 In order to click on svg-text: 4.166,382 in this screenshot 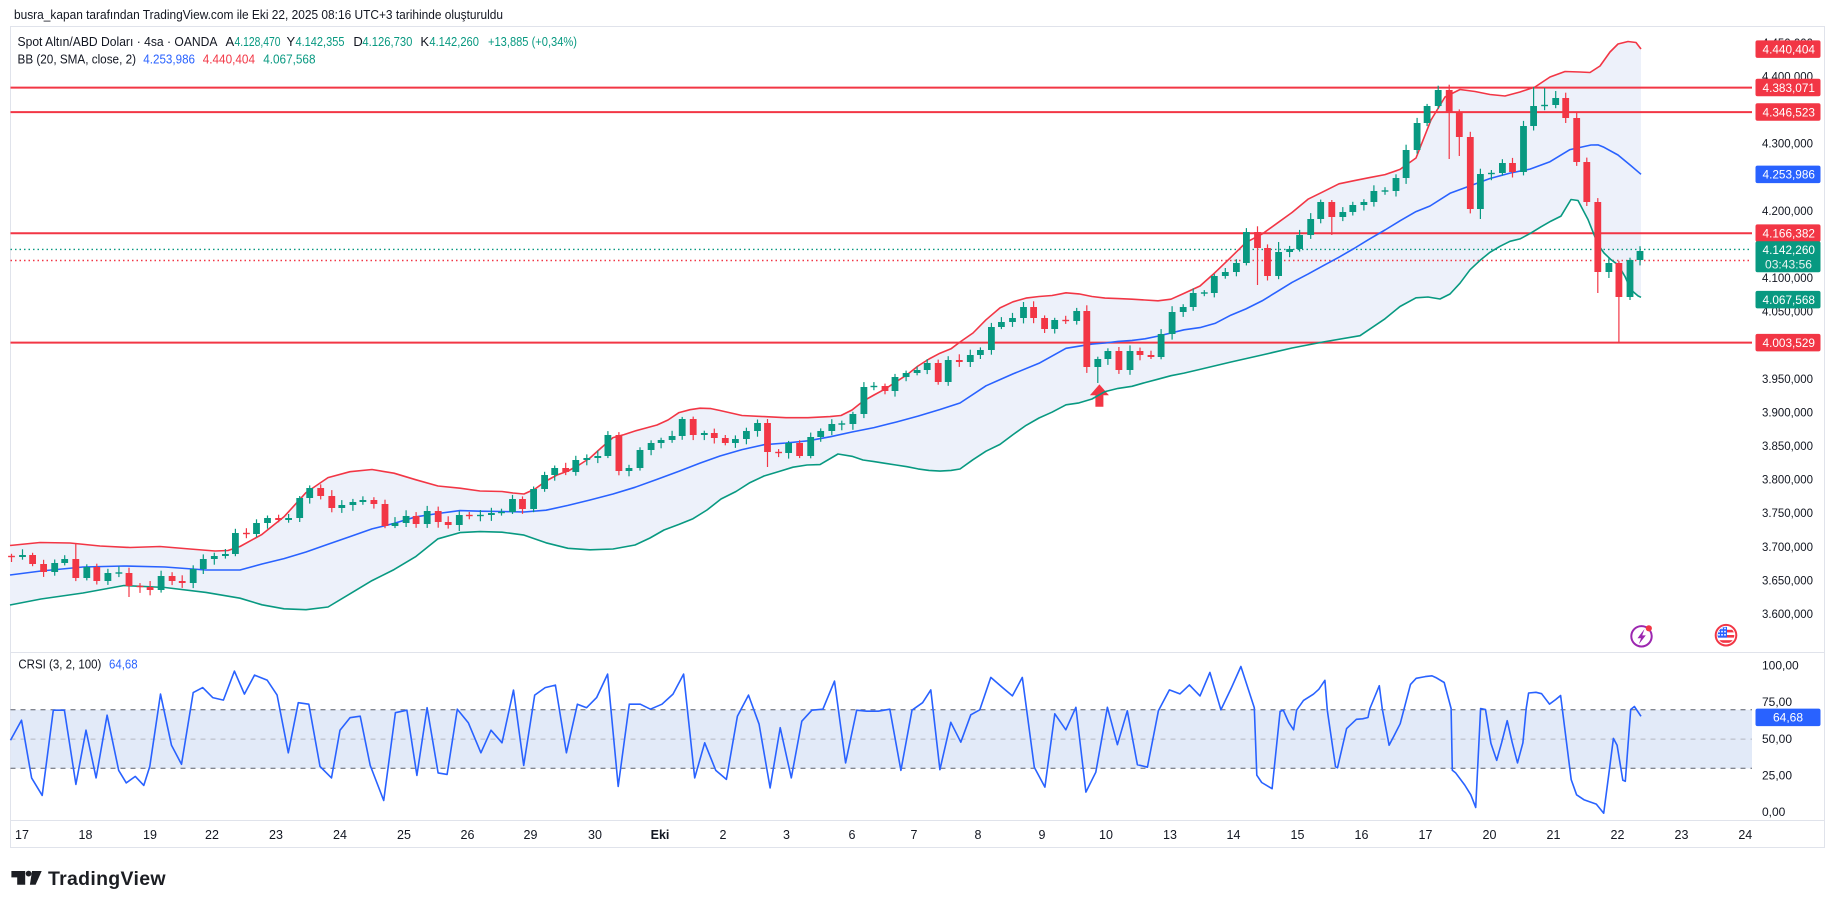, I will do `click(1789, 233)`.